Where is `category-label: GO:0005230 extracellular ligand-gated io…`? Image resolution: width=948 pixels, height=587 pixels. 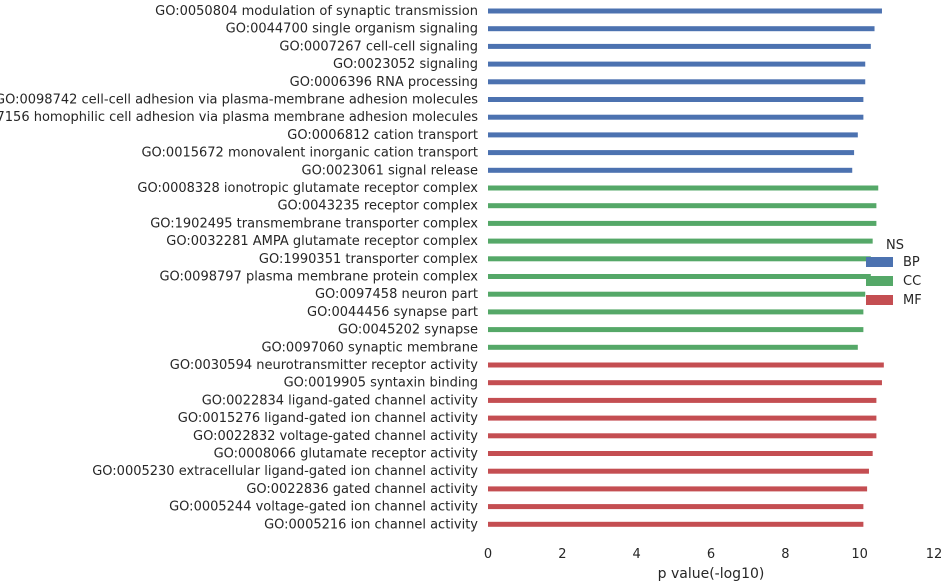 category-label: GO:0005230 extracellular ligand-gated io… is located at coordinates (285, 471).